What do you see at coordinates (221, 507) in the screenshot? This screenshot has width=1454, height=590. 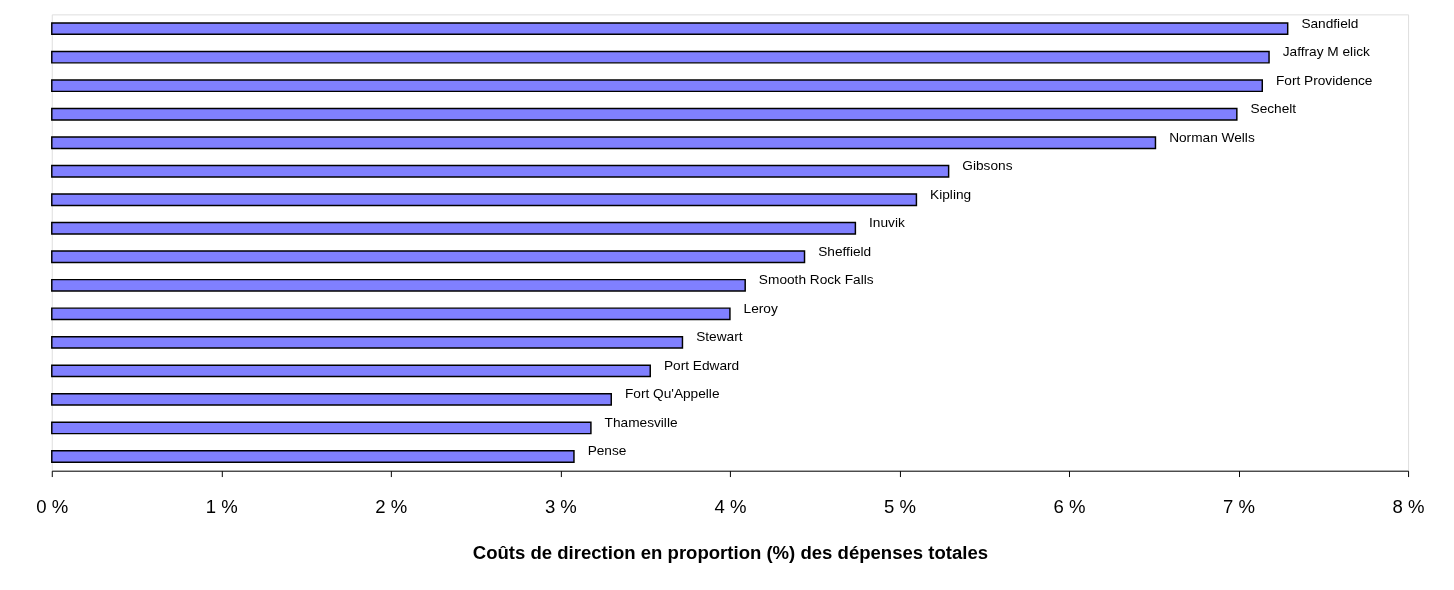 I see `x-tick-label: 1 %` at bounding box center [221, 507].